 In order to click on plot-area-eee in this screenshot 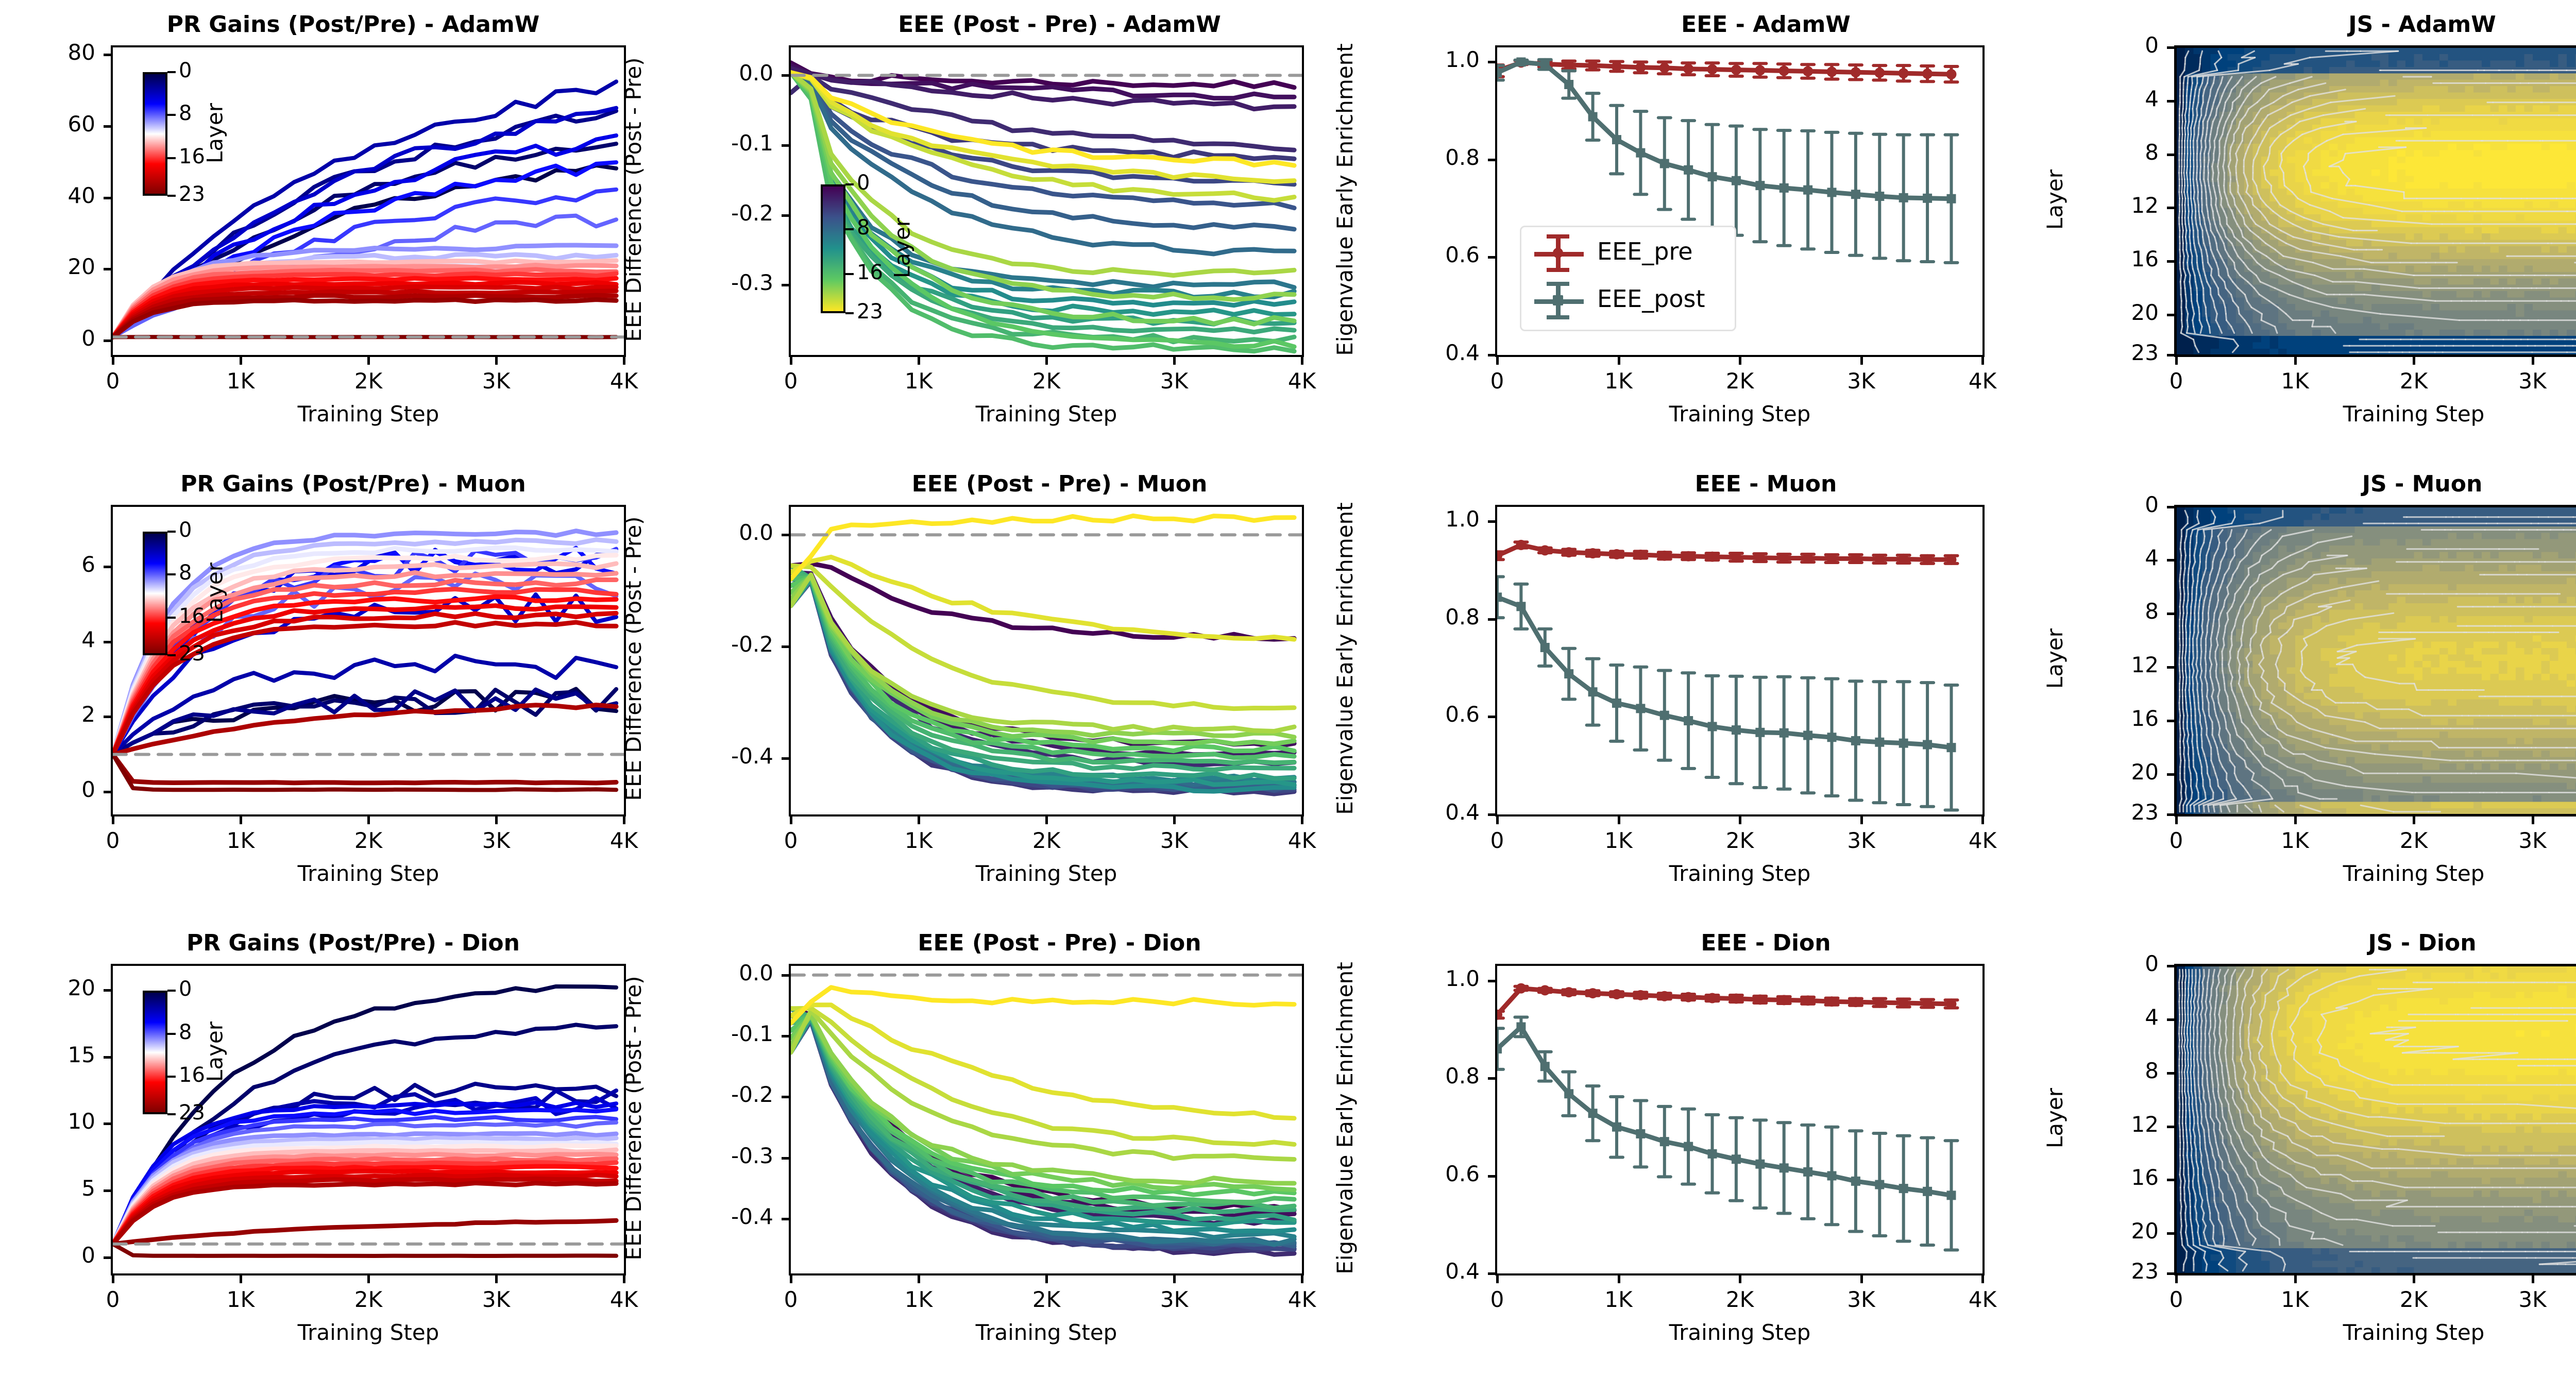, I will do `click(1740, 1120)`.